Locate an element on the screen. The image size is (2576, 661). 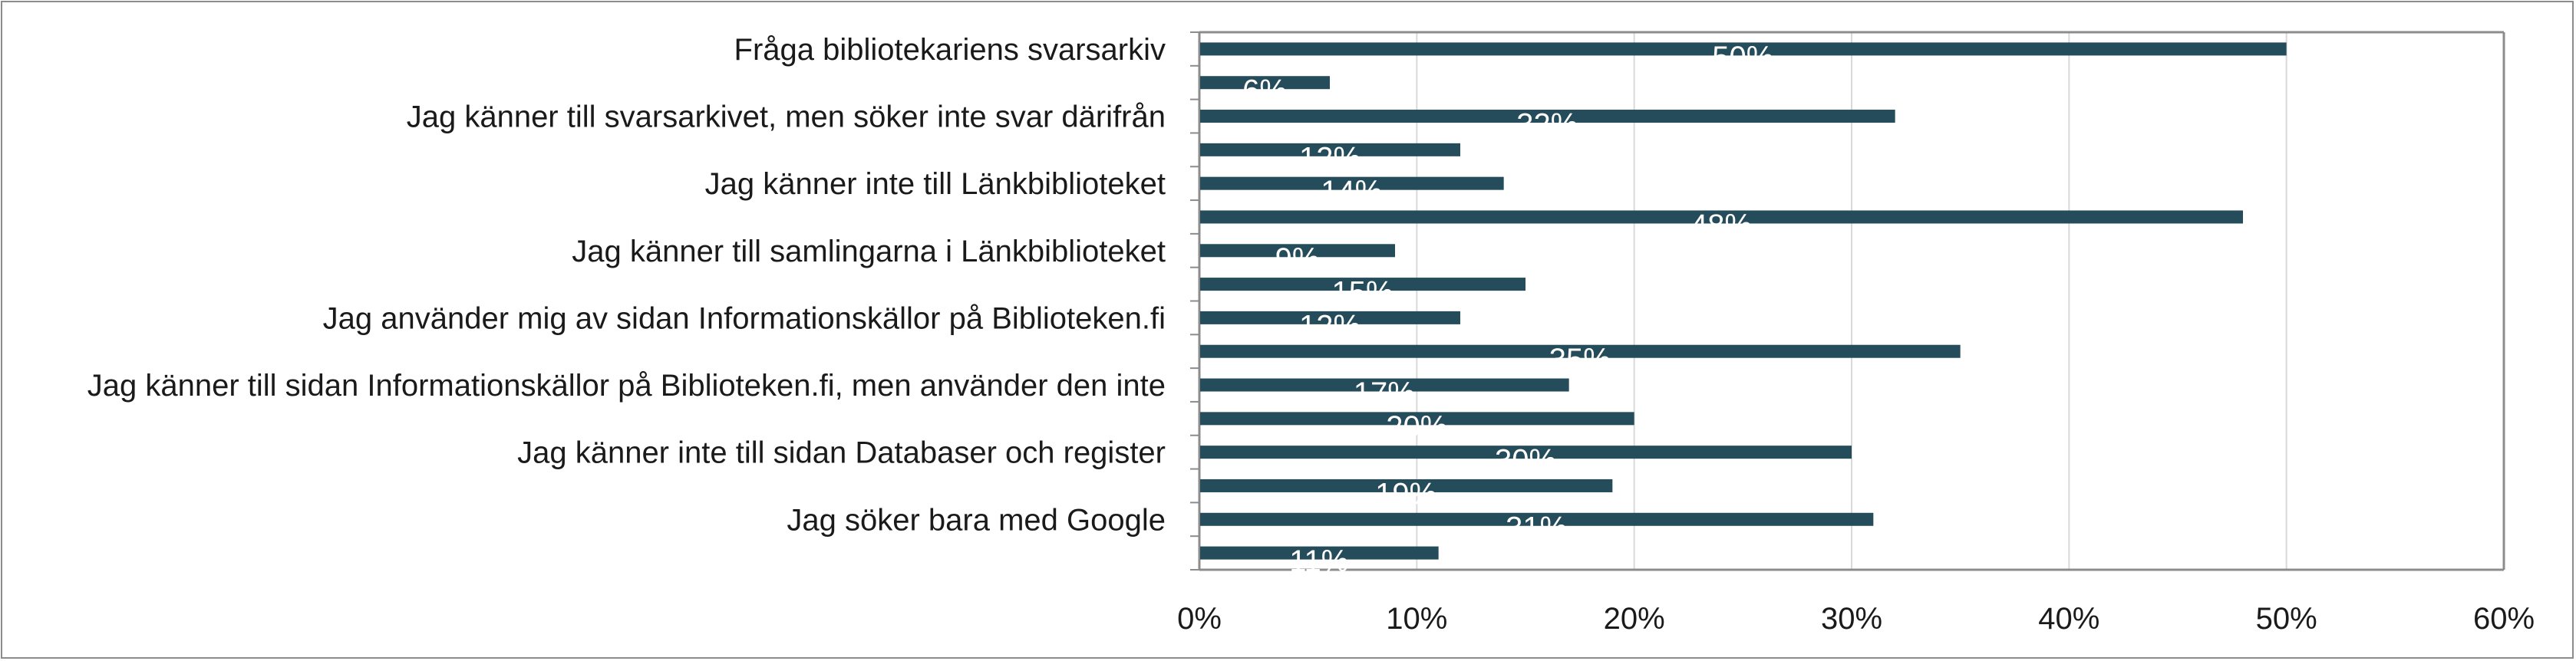
data-label: 32% is located at coordinates (1547, 125).